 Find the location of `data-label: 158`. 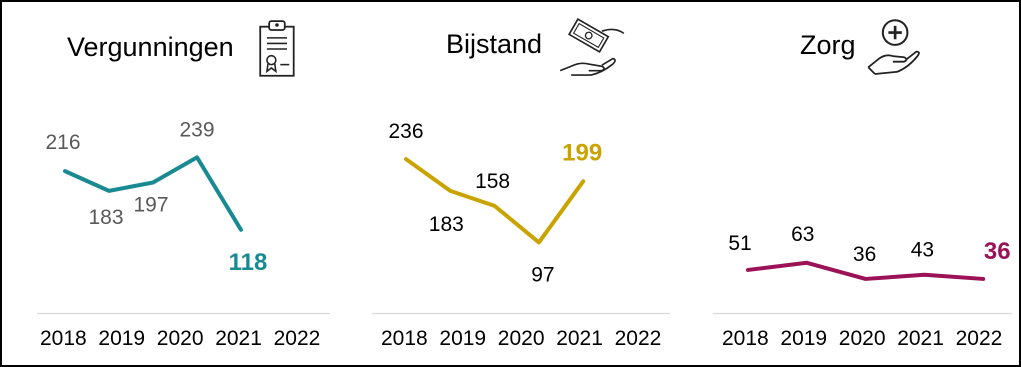

data-label: 158 is located at coordinates (492, 181).